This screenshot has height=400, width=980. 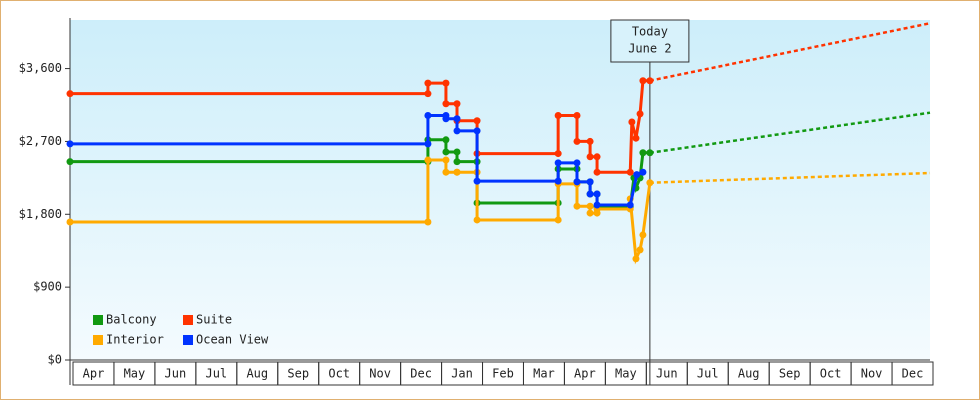 I want to click on month-box, so click(x=912, y=373).